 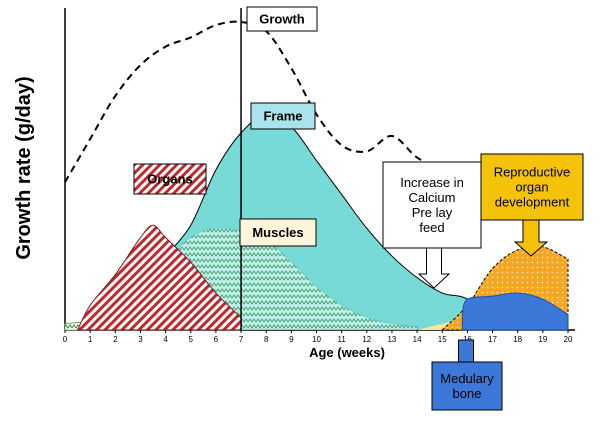 I want to click on growth-label-box, so click(x=282, y=19).